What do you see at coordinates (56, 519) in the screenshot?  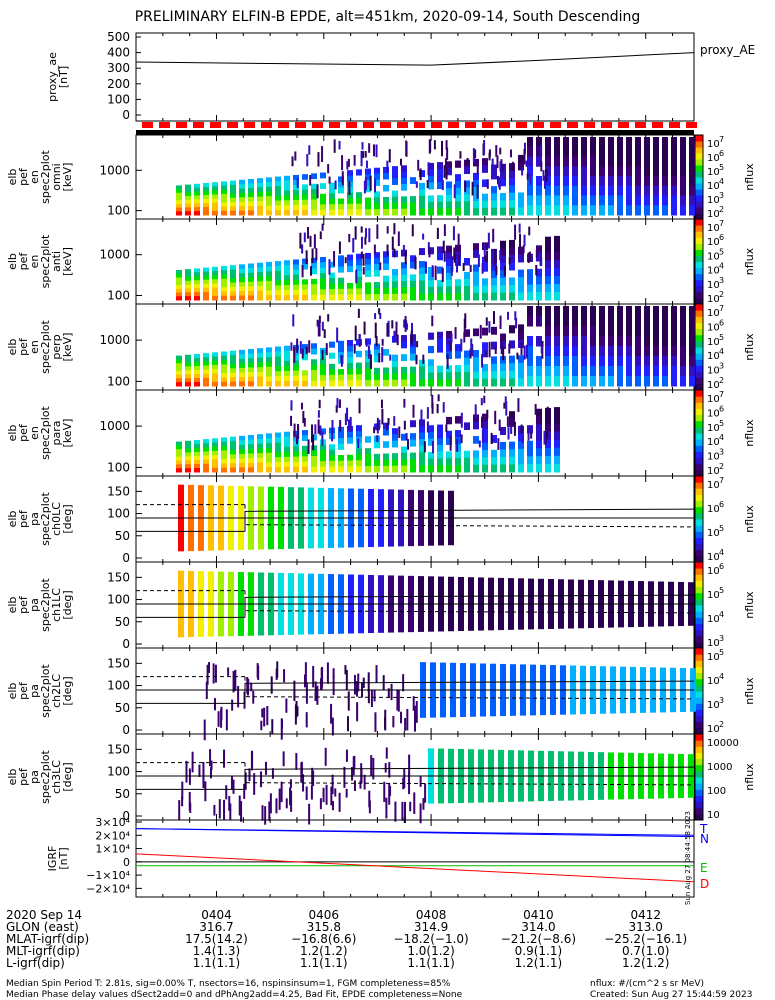 I see `y-axis-label: ch0LC` at bounding box center [56, 519].